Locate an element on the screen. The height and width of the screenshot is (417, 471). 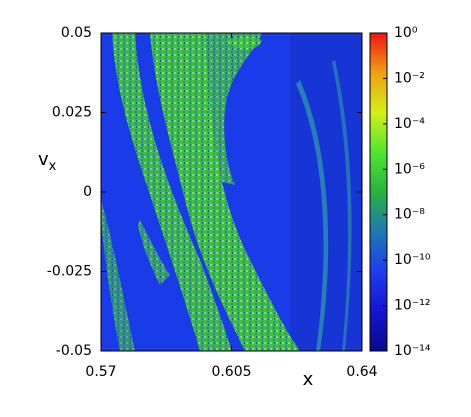
colorbar-tick-label: 10⁻² is located at coordinates (409, 78).